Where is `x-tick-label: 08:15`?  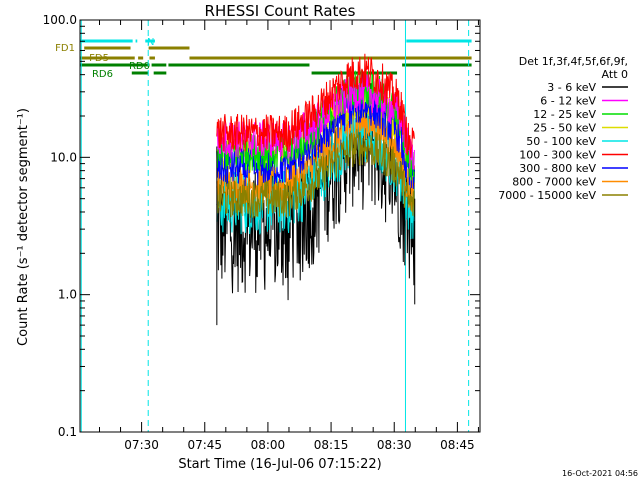 x-tick-label: 08:15 is located at coordinates (331, 445).